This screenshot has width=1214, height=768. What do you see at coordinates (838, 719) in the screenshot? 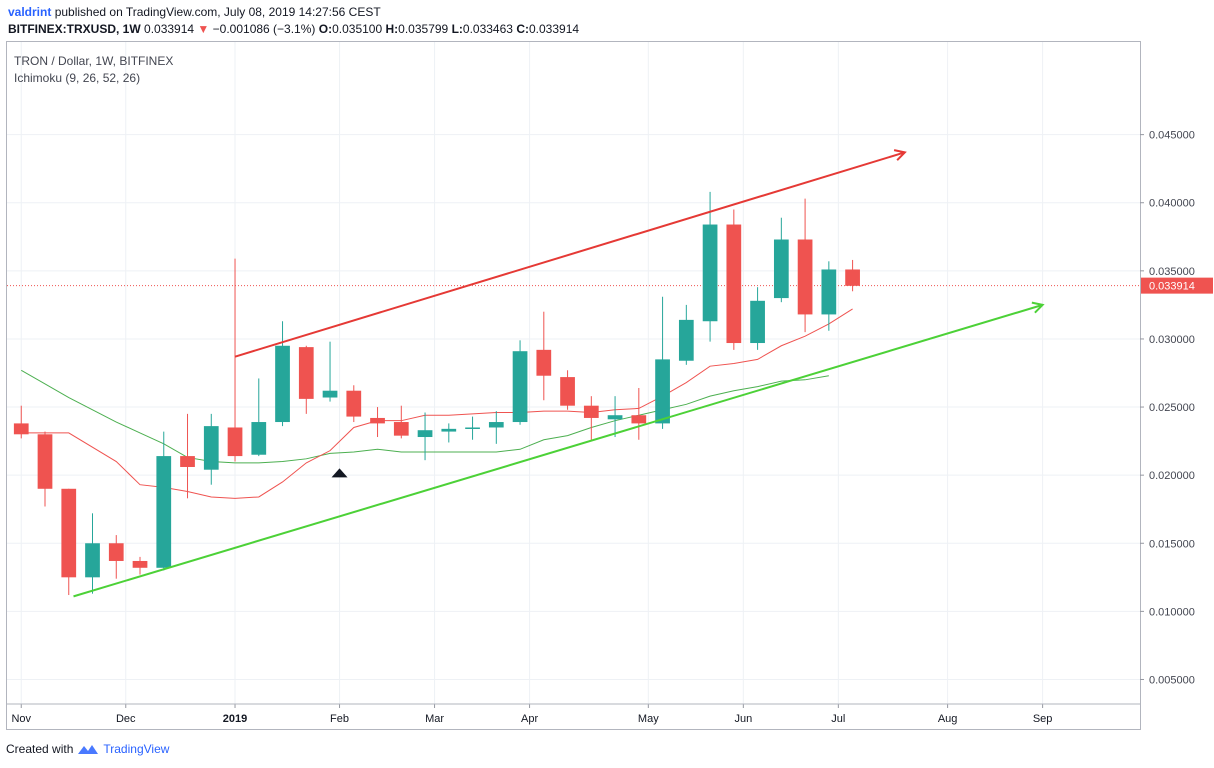
I see `x-tick-label: Jul` at bounding box center [838, 719].